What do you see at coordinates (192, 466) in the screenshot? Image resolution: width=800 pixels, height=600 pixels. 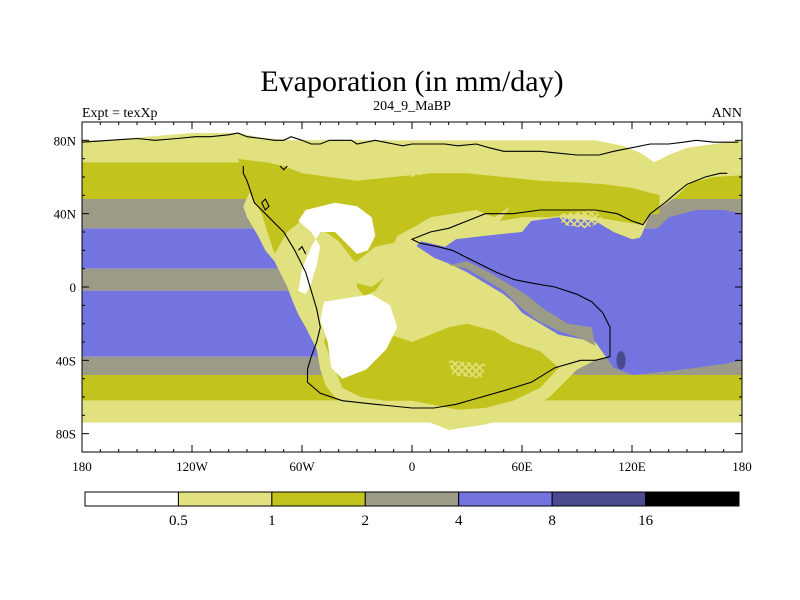 I see `x-tick-label: 120W` at bounding box center [192, 466].